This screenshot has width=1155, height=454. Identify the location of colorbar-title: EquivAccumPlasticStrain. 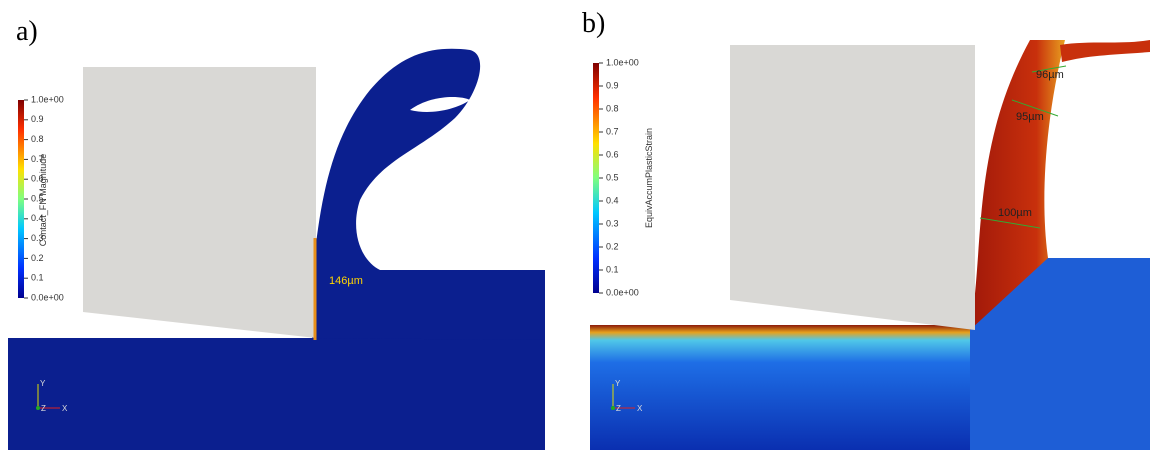
(649, 178).